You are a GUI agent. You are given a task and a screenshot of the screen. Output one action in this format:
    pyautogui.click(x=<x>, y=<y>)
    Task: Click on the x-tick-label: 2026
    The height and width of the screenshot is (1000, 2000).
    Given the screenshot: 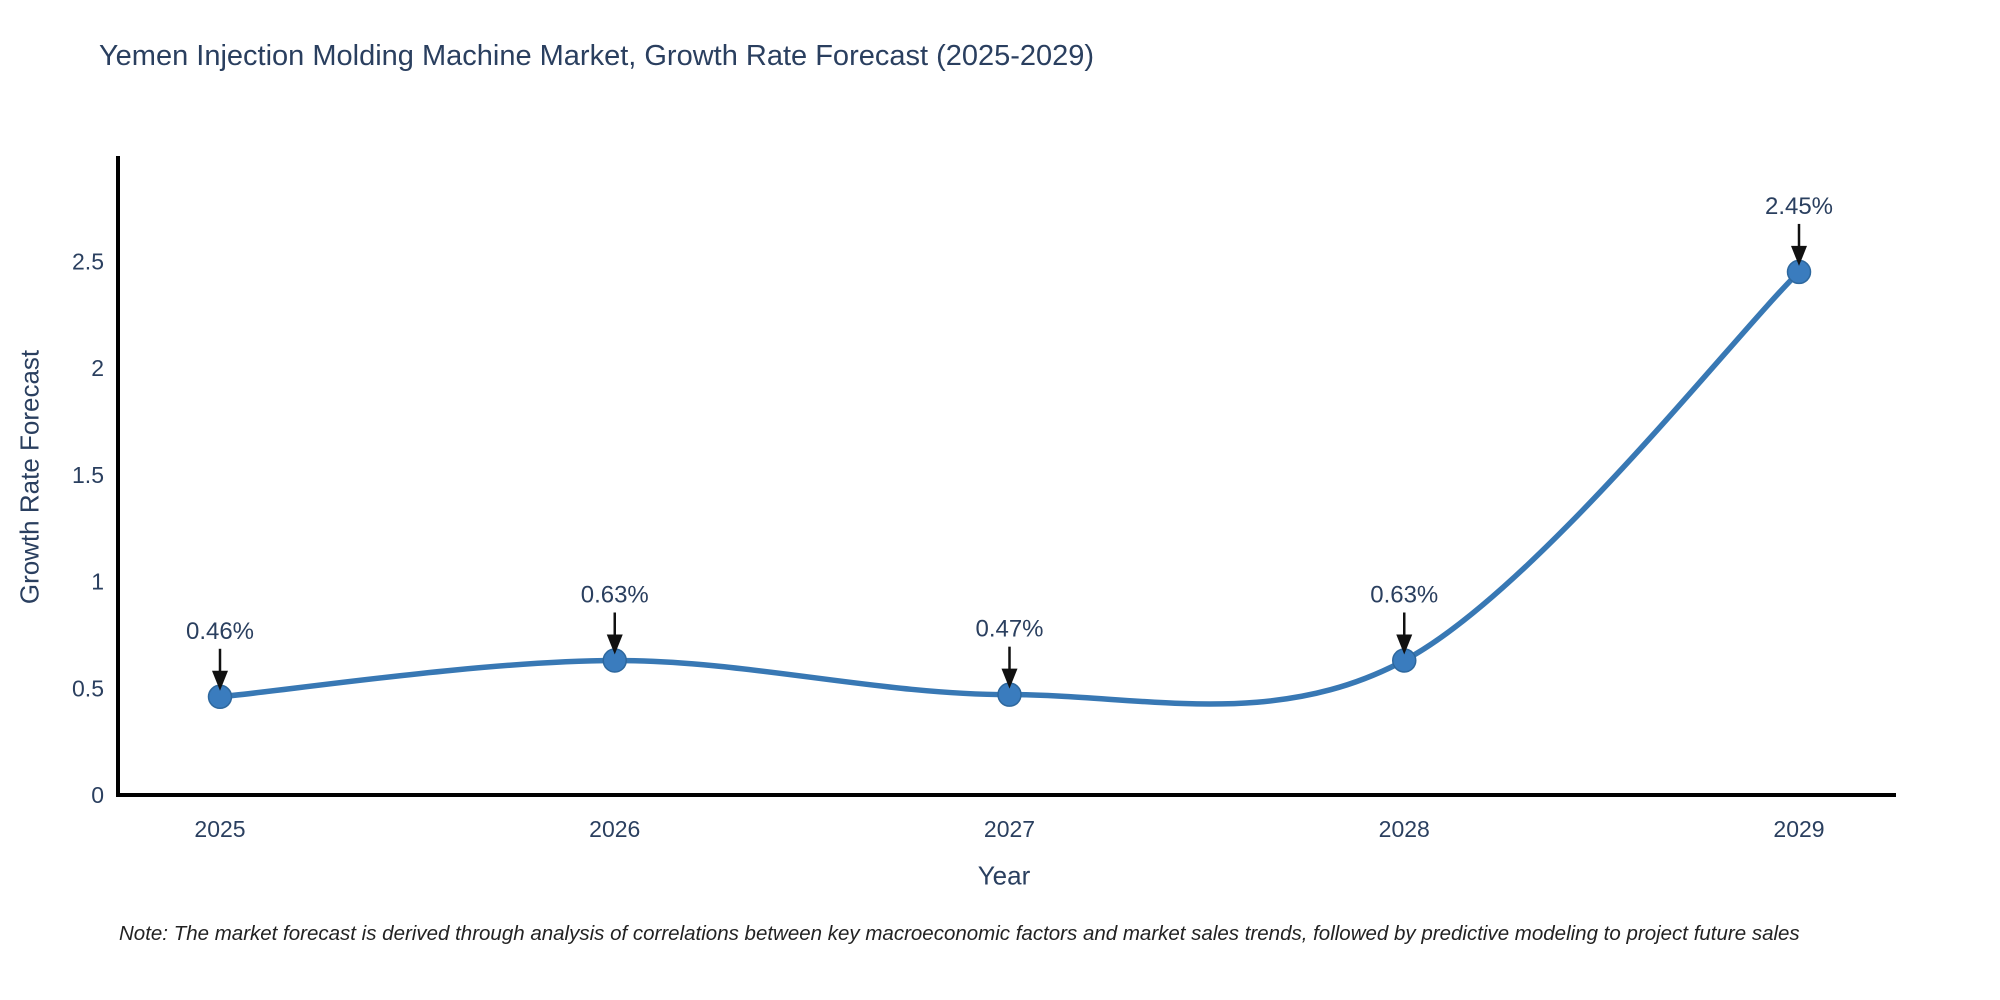 What is the action you would take?
    pyautogui.click(x=614, y=829)
    